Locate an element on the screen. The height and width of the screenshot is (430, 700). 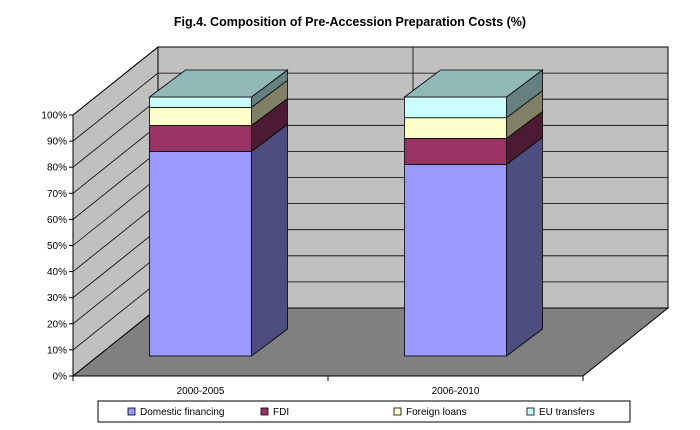
y-axis: 0% 10% 20% 30% 40% 50% 60% 70% 80% 90% 100% is located at coordinates (57, 247).